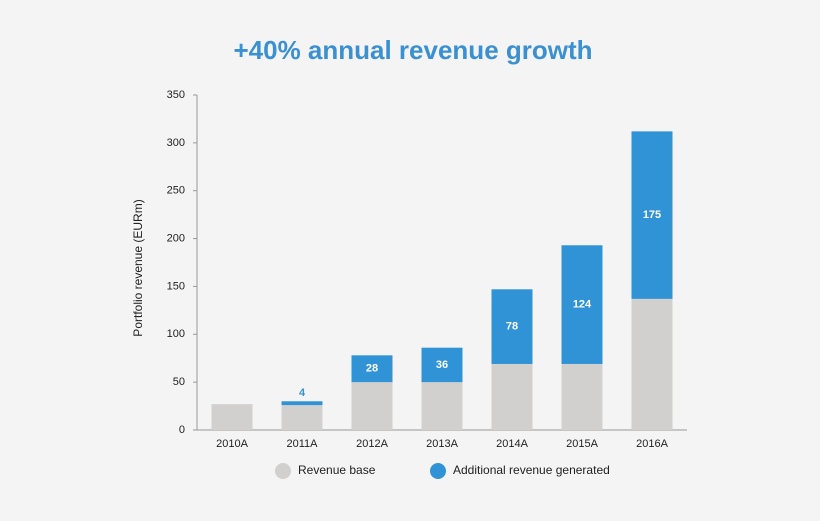 The width and height of the screenshot is (820, 521). Describe the element at coordinates (176, 95) in the screenshot. I see `y-tick-label: 350` at that location.